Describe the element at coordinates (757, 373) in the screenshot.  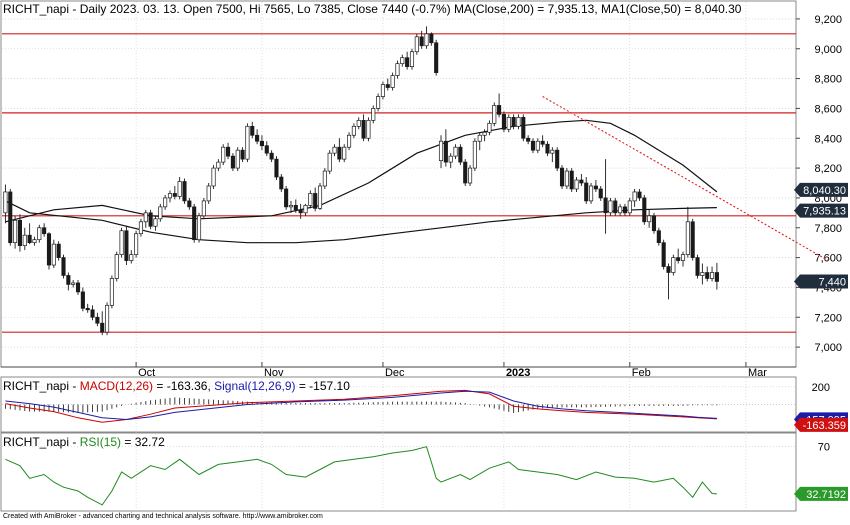
I see `time-tick-label: Mar` at that location.